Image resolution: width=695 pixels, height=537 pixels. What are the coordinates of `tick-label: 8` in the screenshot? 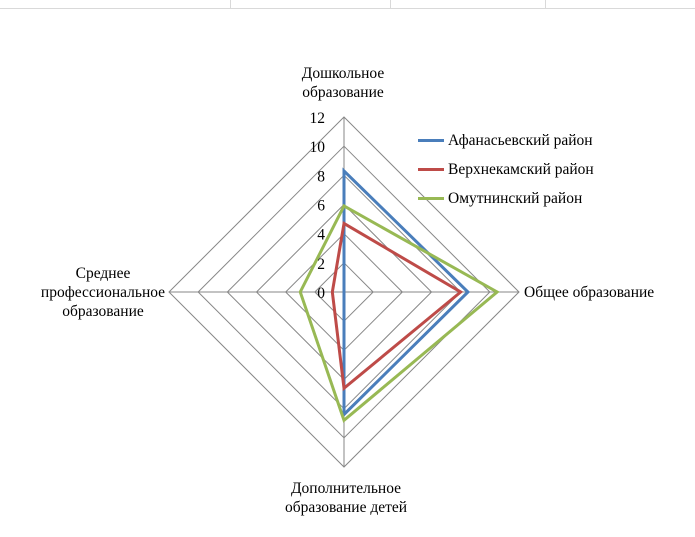 It's located at (321, 176).